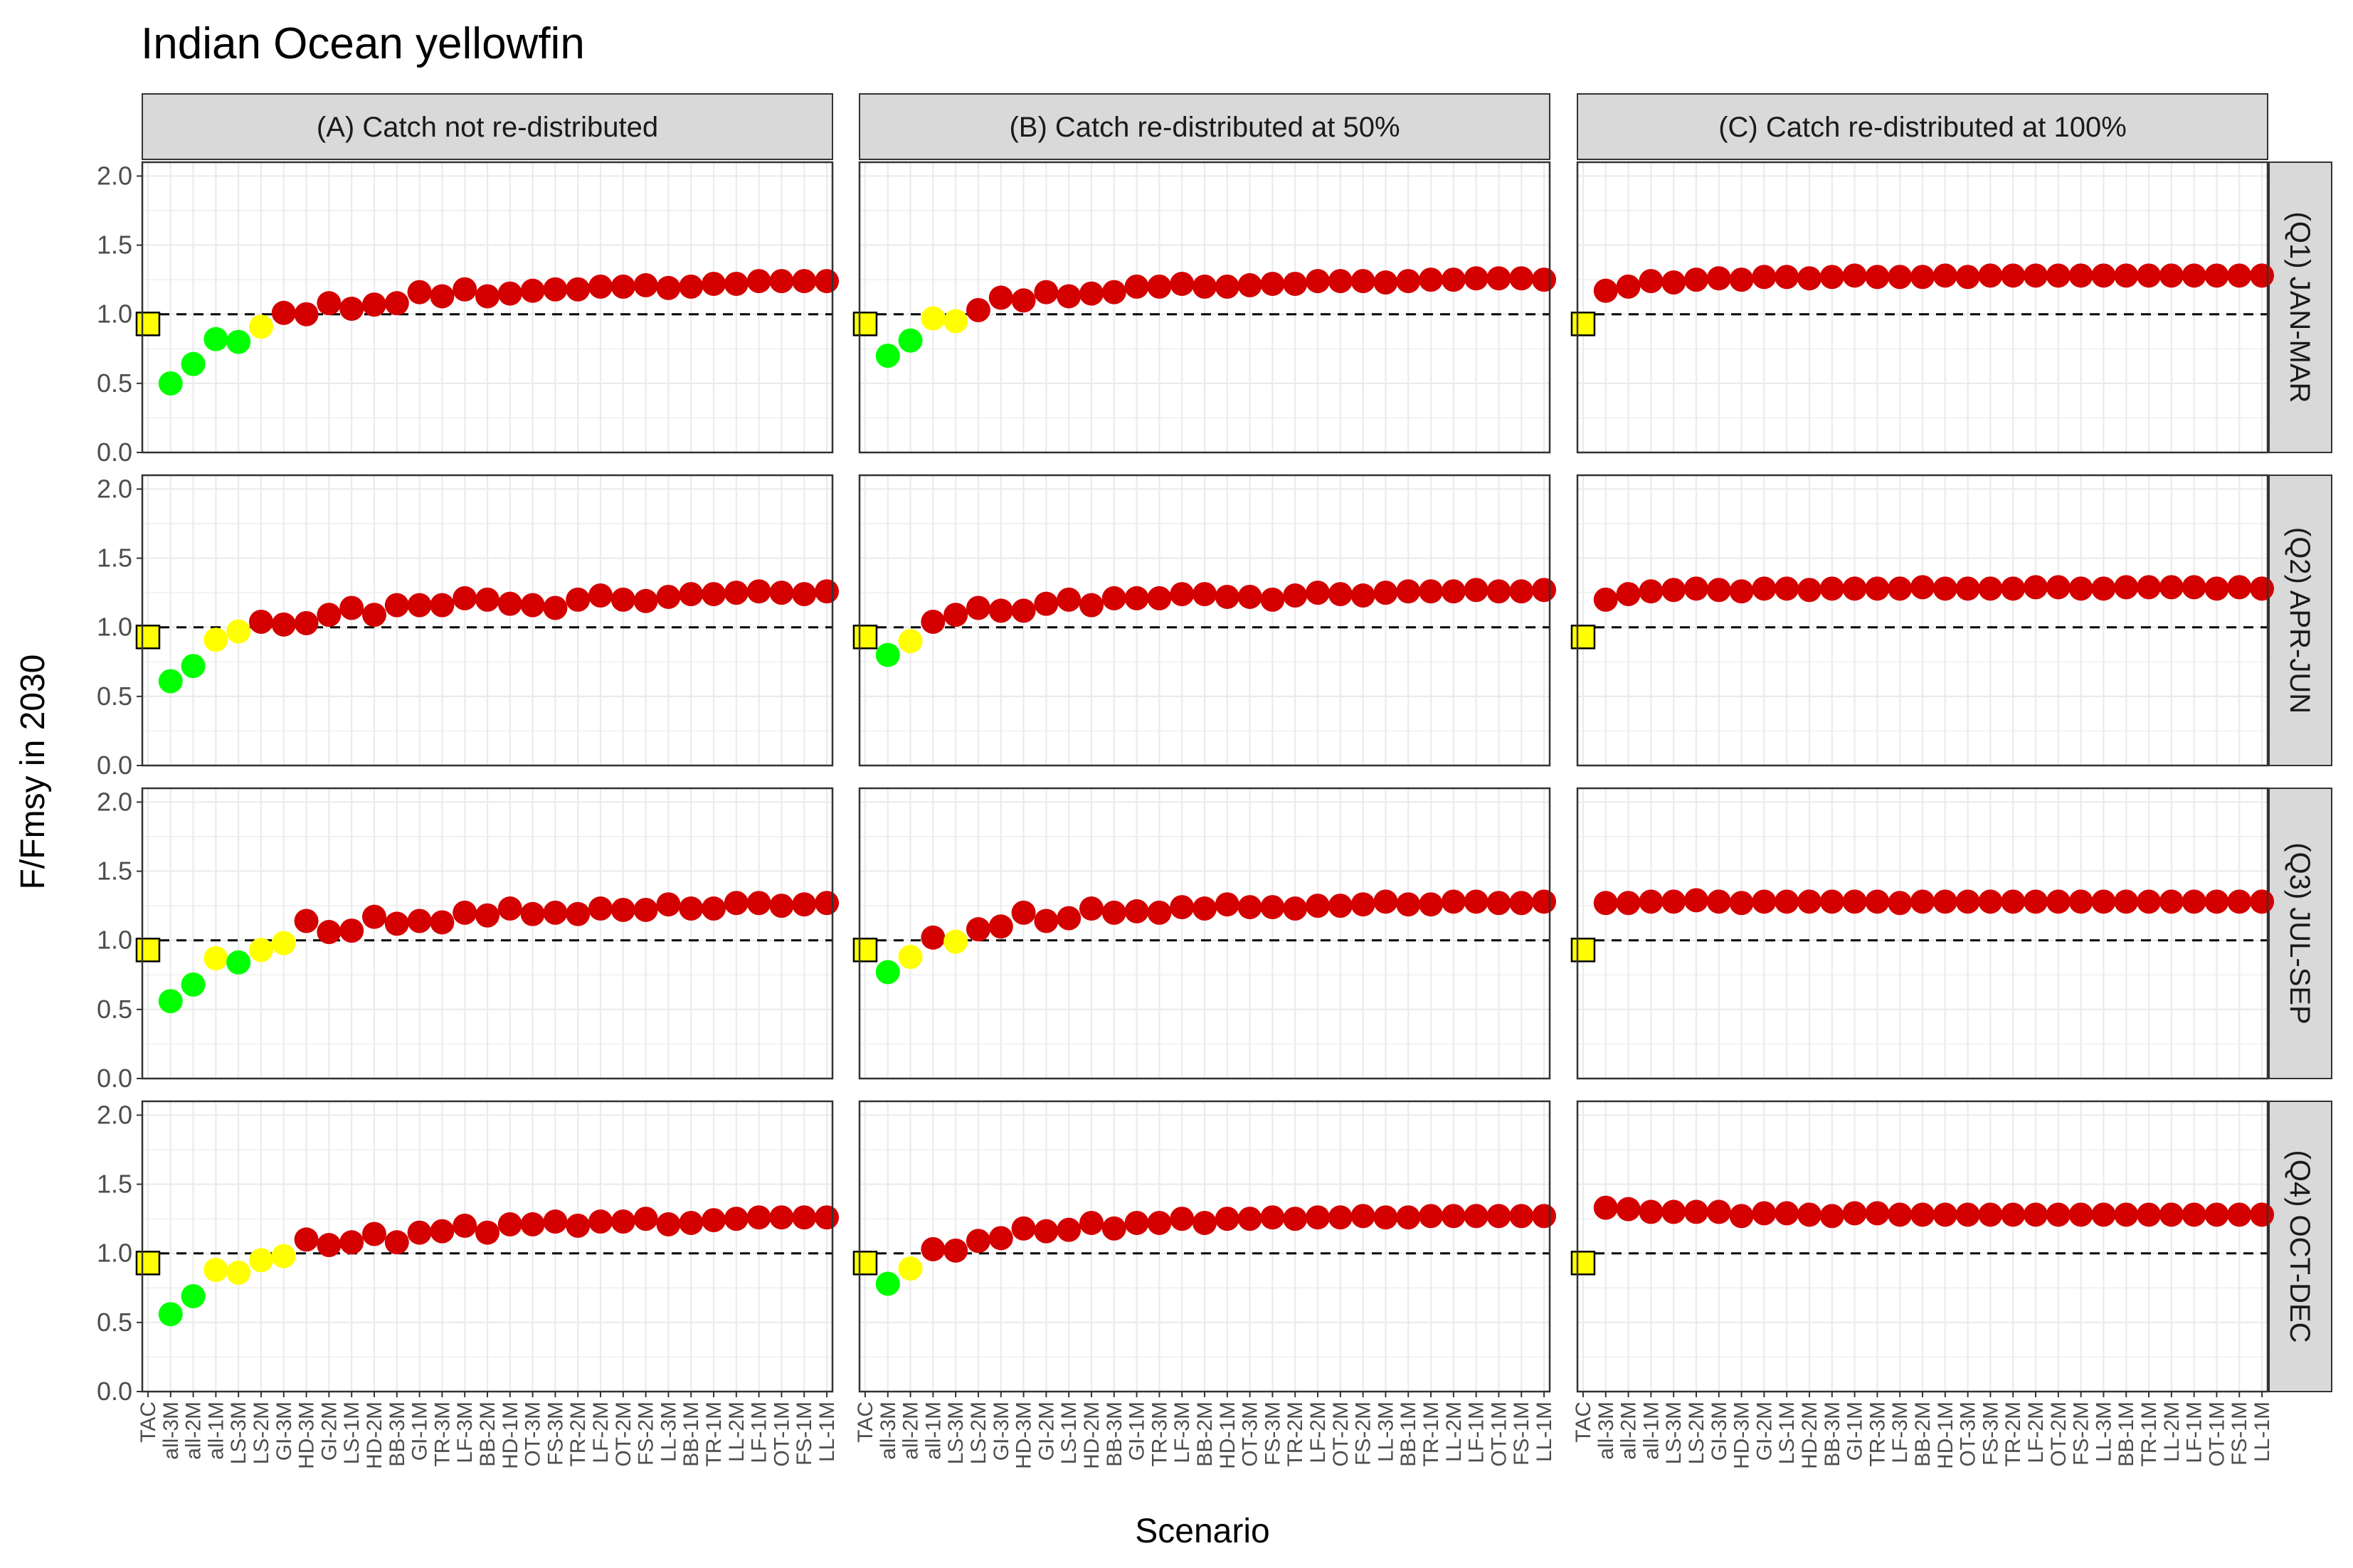 The image size is (2353, 1568). Describe the element at coordinates (781, 1434) in the screenshot. I see `x-tick-label: OT-1M` at that location.